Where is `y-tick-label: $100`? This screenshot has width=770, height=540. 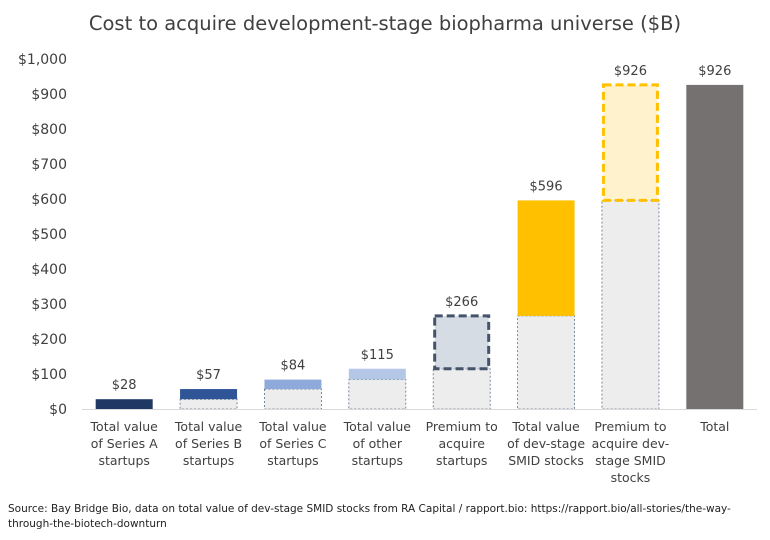 y-tick-label: $100 is located at coordinates (49, 375).